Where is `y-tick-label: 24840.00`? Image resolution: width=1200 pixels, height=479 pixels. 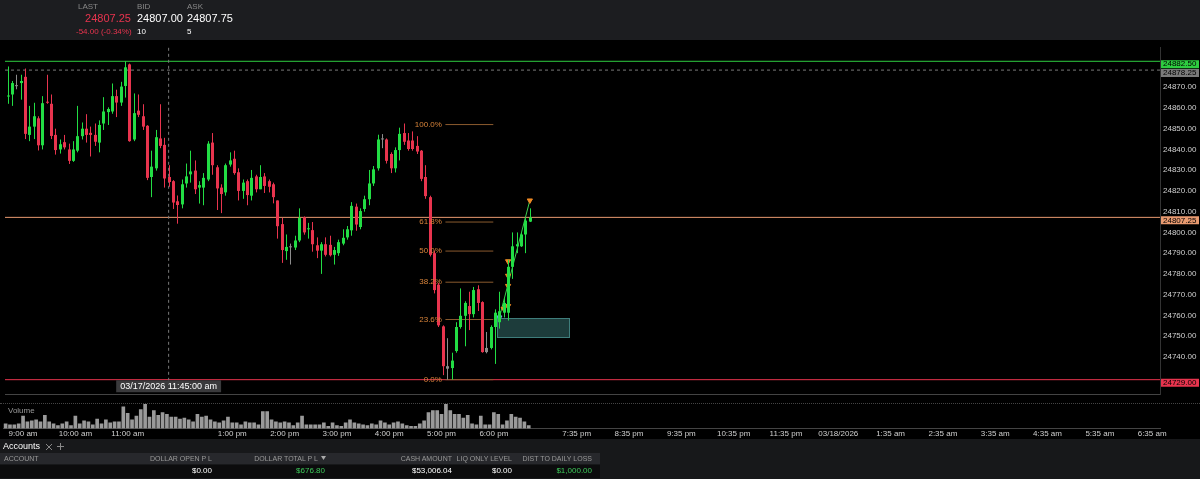 y-tick-label: 24840.00 is located at coordinates (1180, 149).